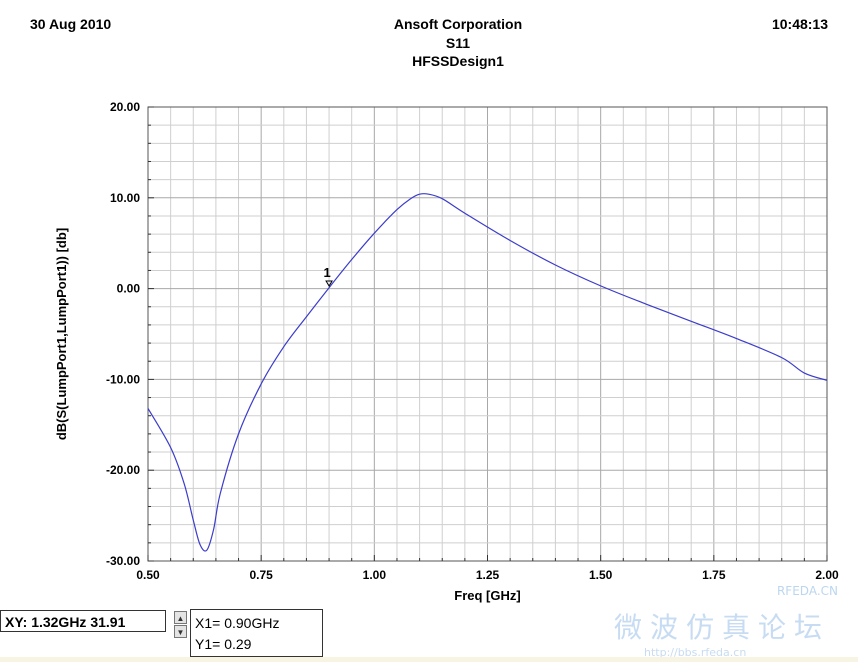 The image size is (858, 662). What do you see at coordinates (71, 24) in the screenshot?
I see `report-date: 30 Aug 2010` at bounding box center [71, 24].